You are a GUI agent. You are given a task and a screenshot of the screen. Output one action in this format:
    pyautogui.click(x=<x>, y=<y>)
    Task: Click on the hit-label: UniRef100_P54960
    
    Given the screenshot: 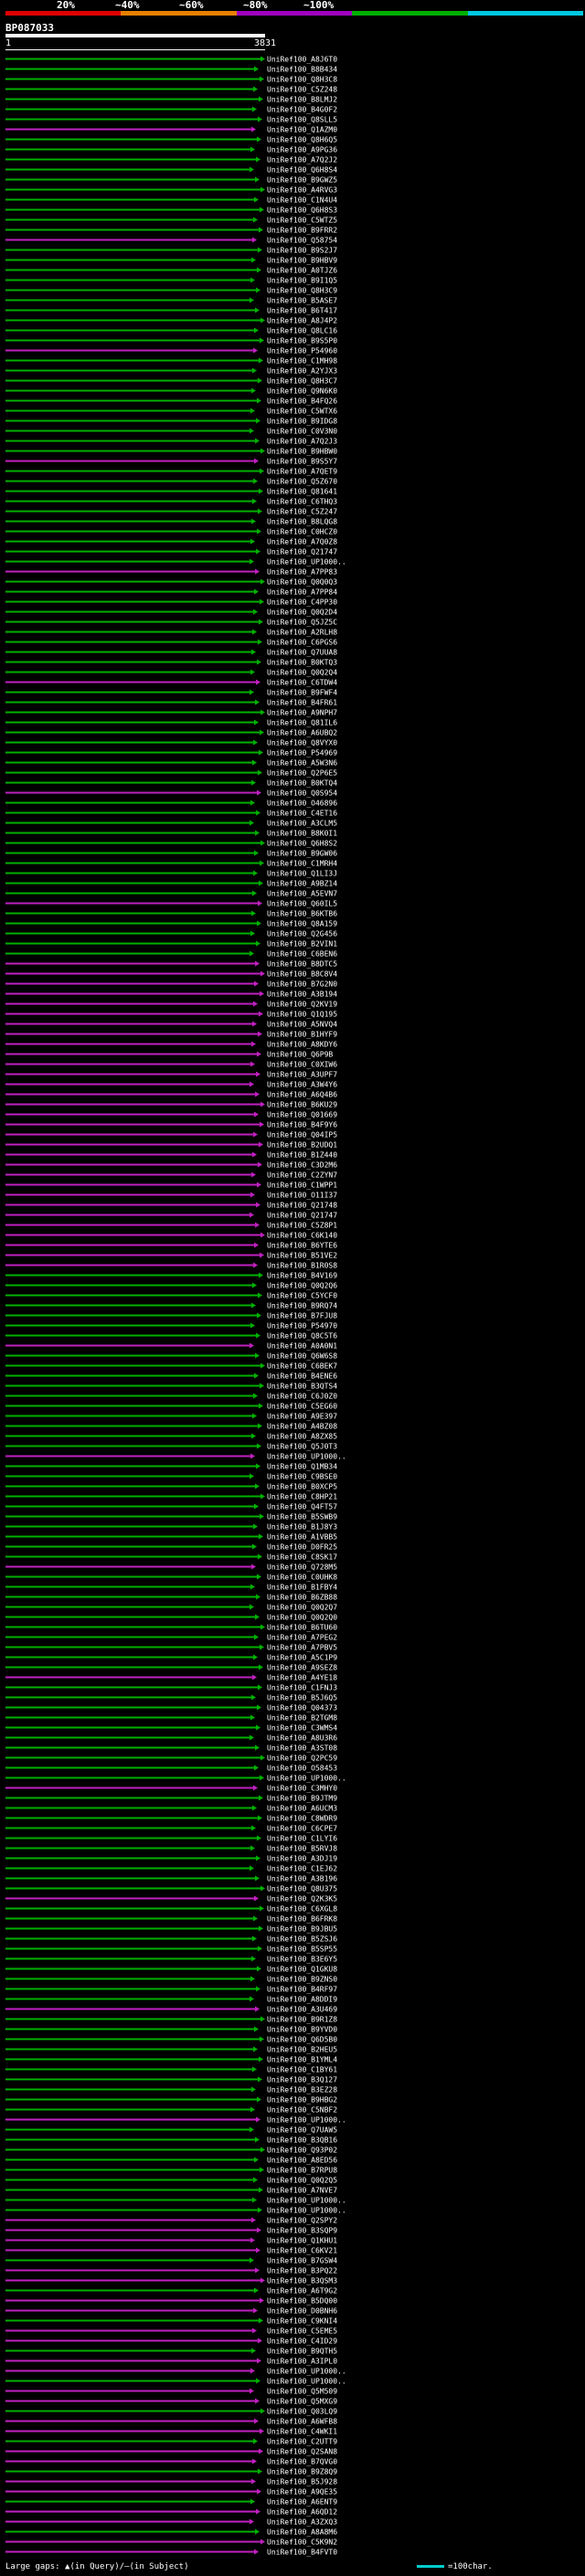 What is the action you would take?
    pyautogui.click(x=302, y=351)
    